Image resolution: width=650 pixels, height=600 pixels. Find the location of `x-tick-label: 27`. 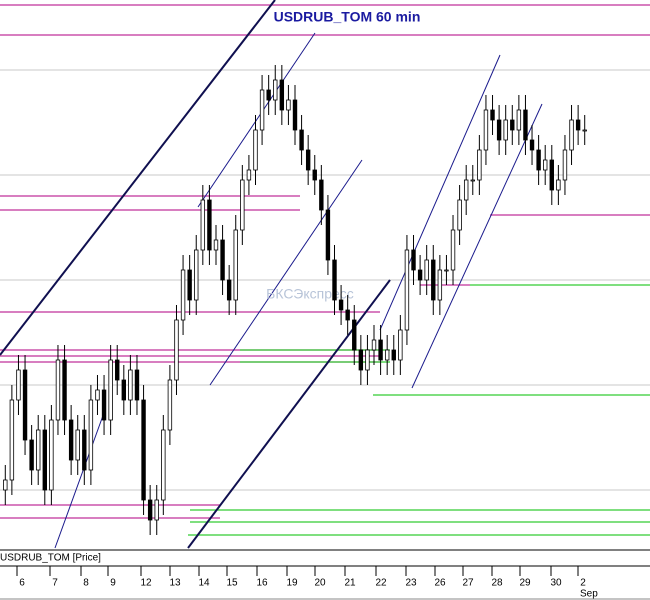

x-tick-label: 27 is located at coordinates (468, 583).